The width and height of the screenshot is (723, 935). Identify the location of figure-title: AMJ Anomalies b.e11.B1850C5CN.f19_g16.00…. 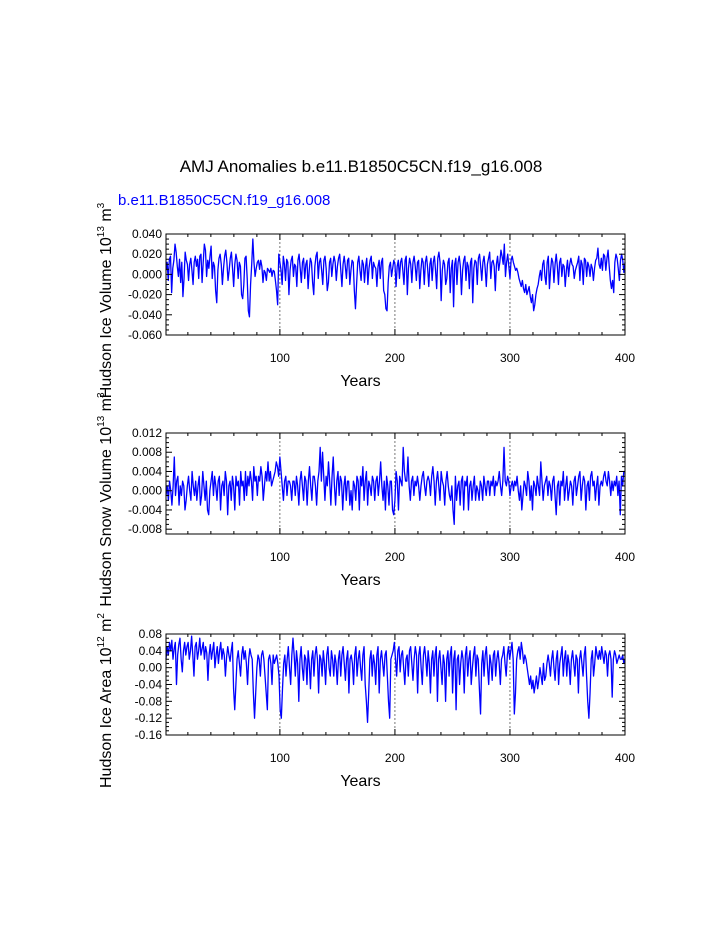
(361, 166).